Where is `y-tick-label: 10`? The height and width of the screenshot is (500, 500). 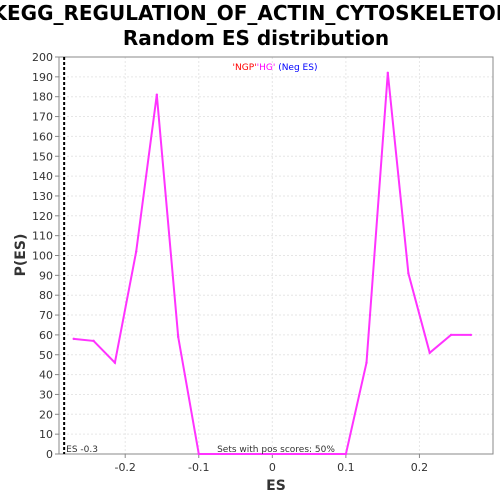
y-tick-label: 10 is located at coordinates (46, 434).